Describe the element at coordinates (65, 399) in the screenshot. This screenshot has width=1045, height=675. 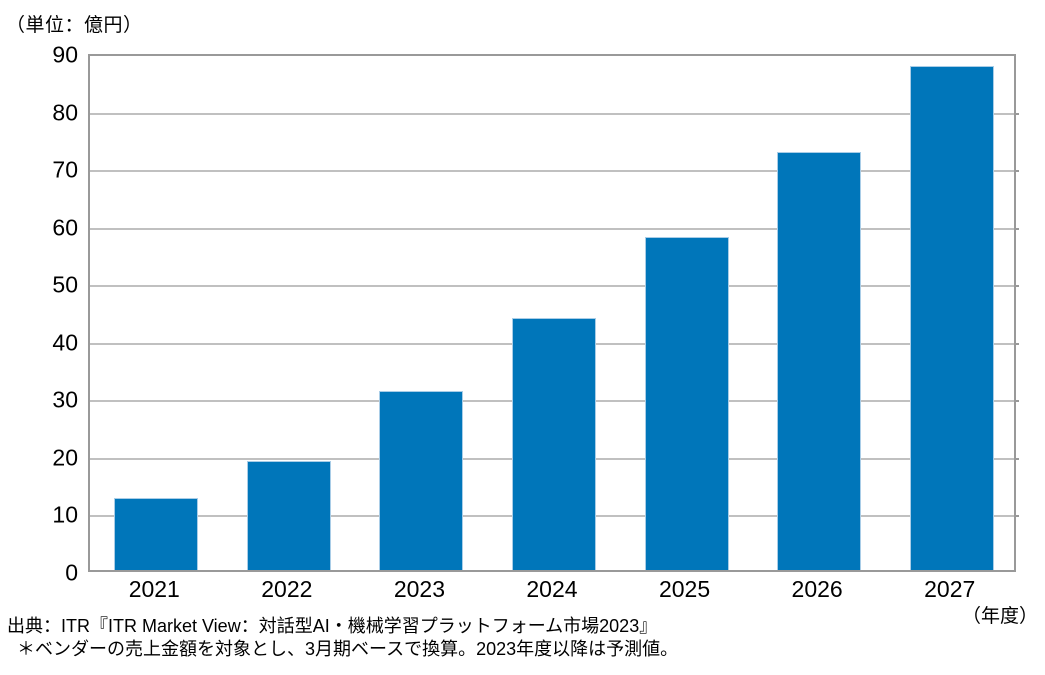
I see `y-tick-label-30: 30` at that location.